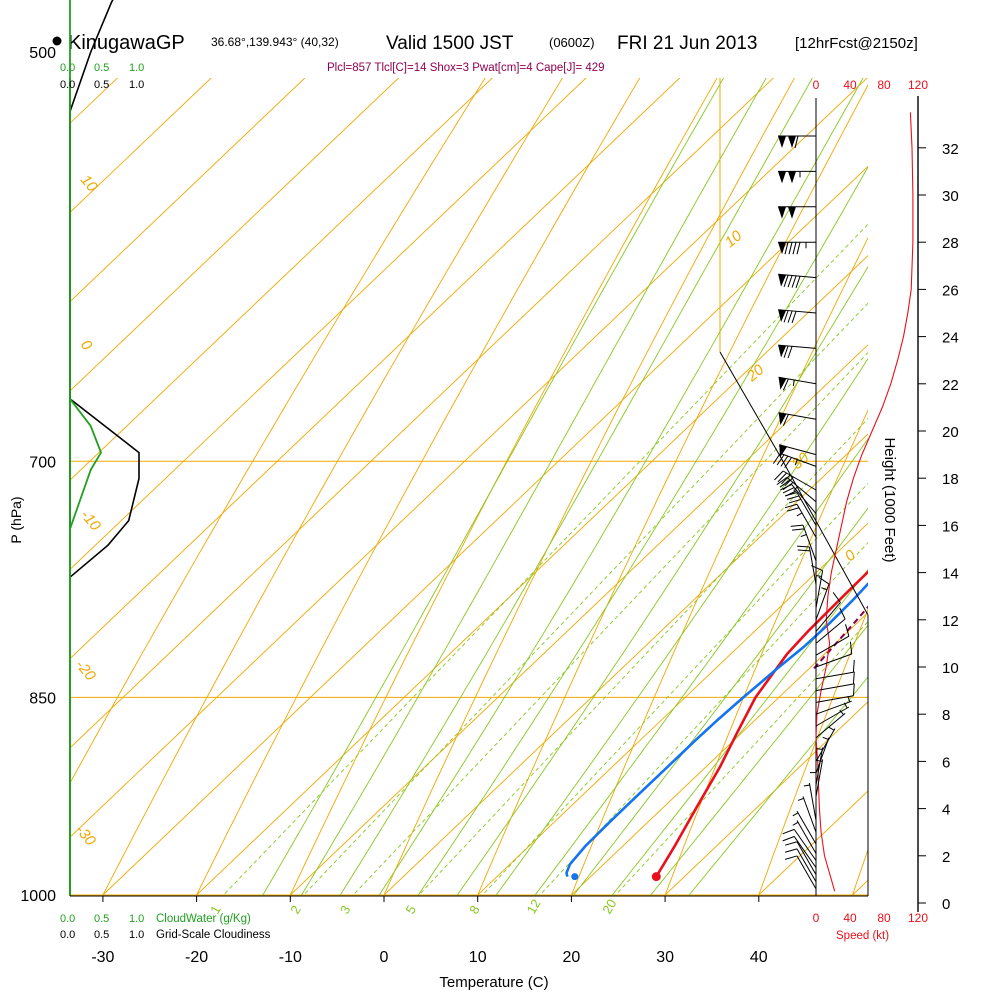 Image resolution: width=1000 pixels, height=1000 pixels. I want to click on temperature-tick-label: 0, so click(384, 957).